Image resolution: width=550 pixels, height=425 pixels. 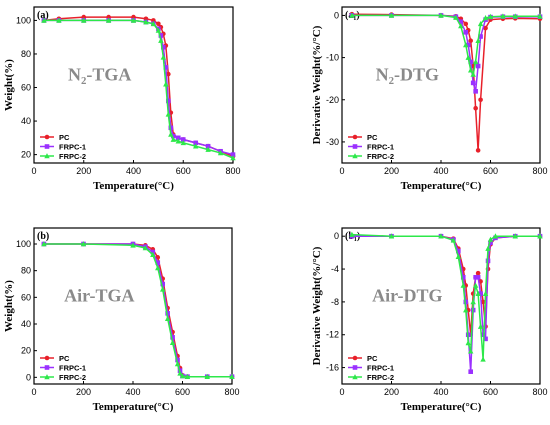 What do you see at coordinates (317, 305) in the screenshot?
I see `y-axis-label: Derivative Weight(%/°C)` at bounding box center [317, 305].